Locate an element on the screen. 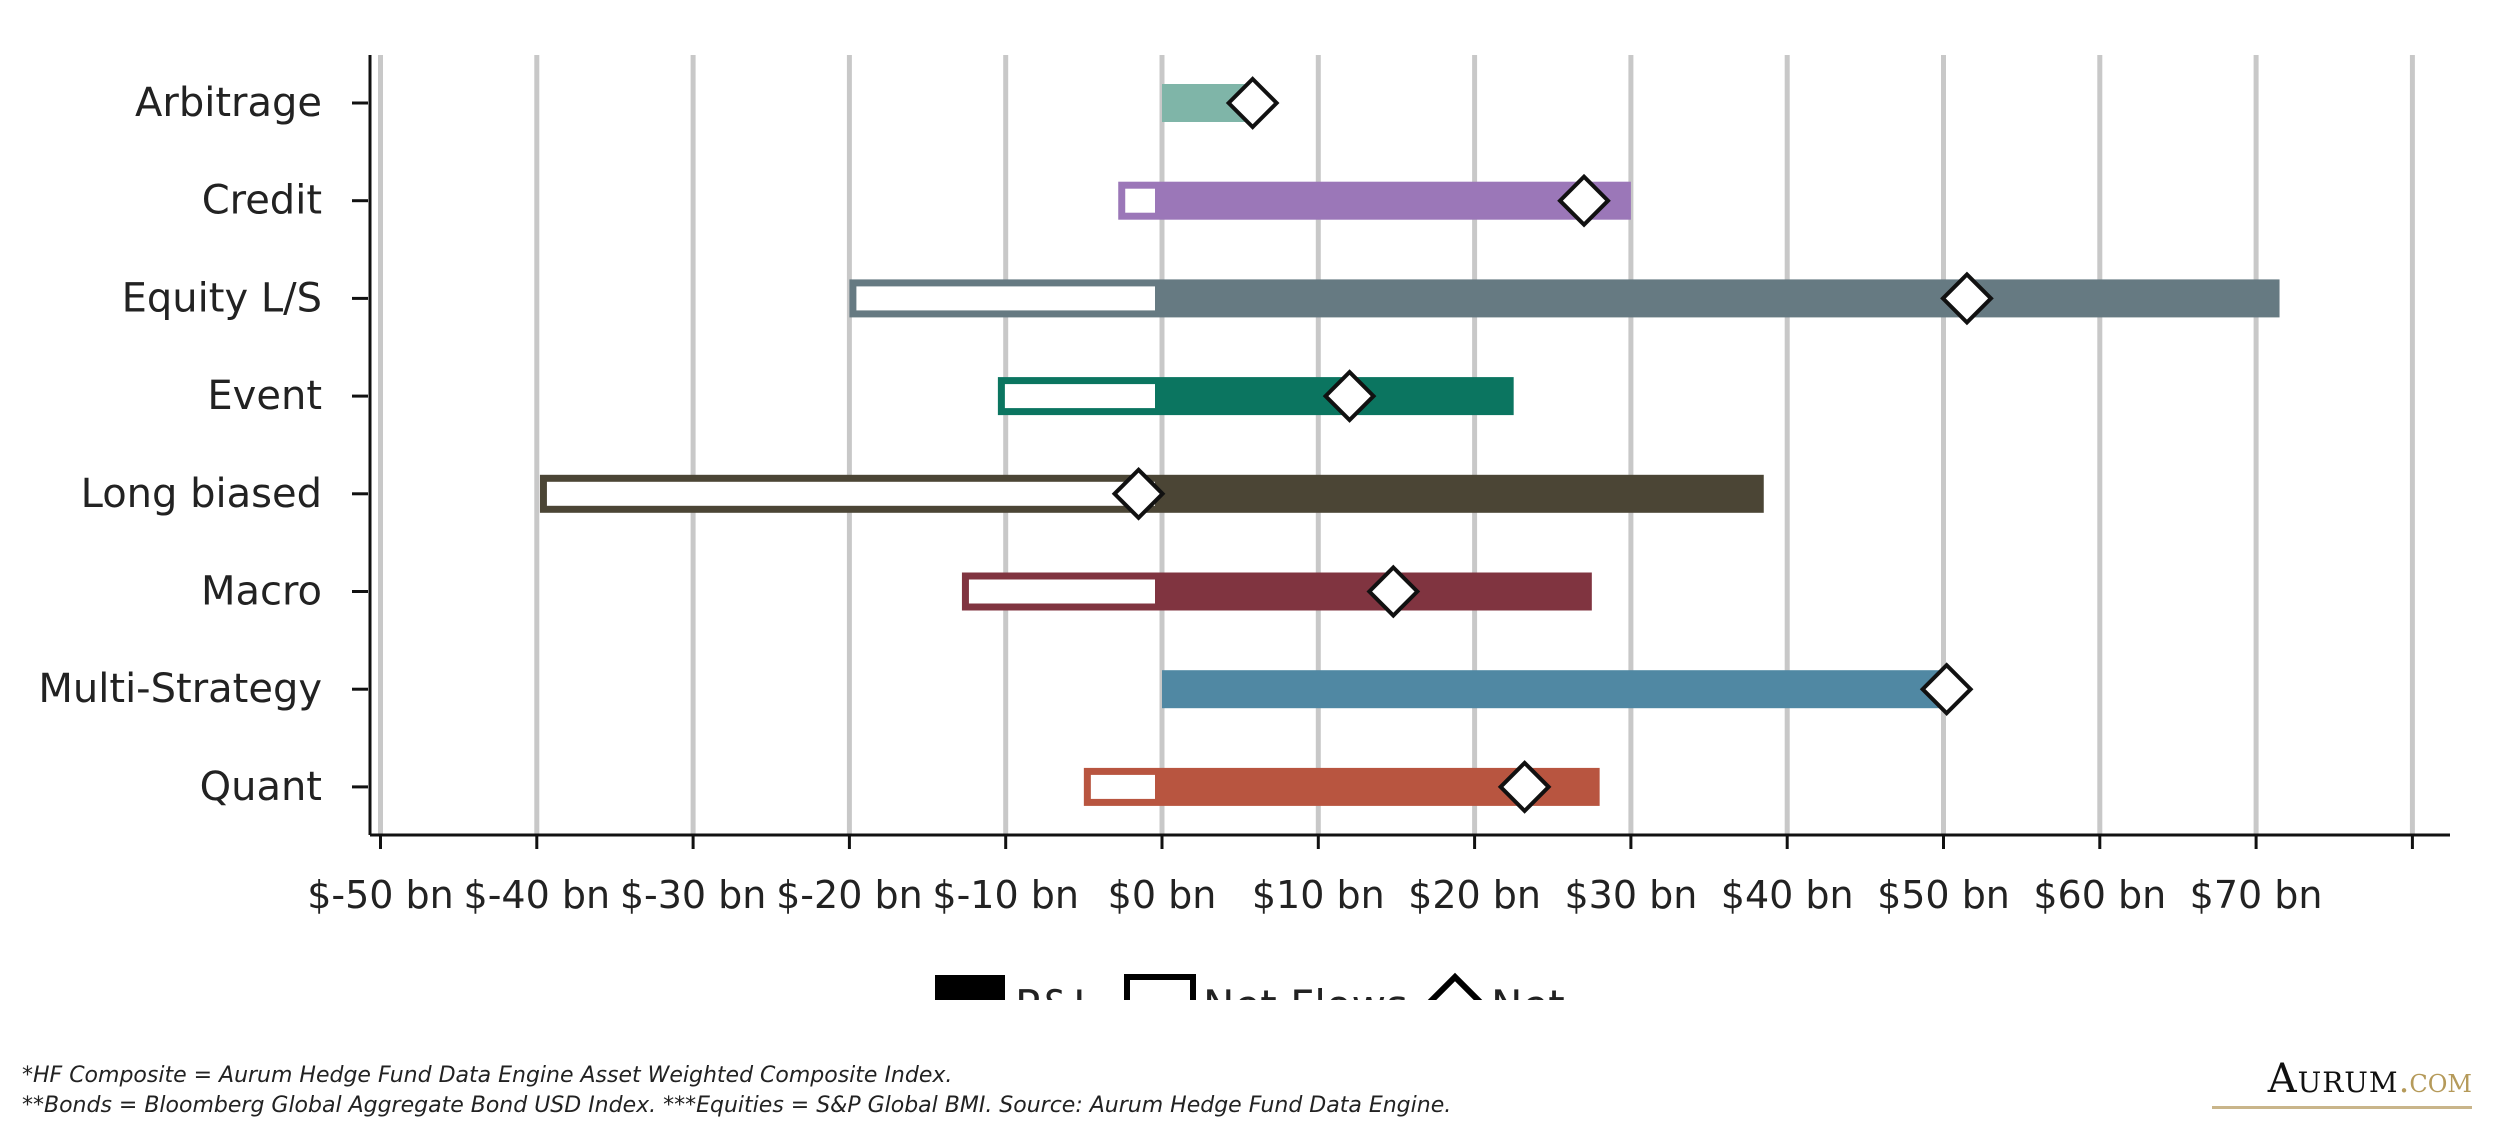  category-label: Event is located at coordinates (264, 396).